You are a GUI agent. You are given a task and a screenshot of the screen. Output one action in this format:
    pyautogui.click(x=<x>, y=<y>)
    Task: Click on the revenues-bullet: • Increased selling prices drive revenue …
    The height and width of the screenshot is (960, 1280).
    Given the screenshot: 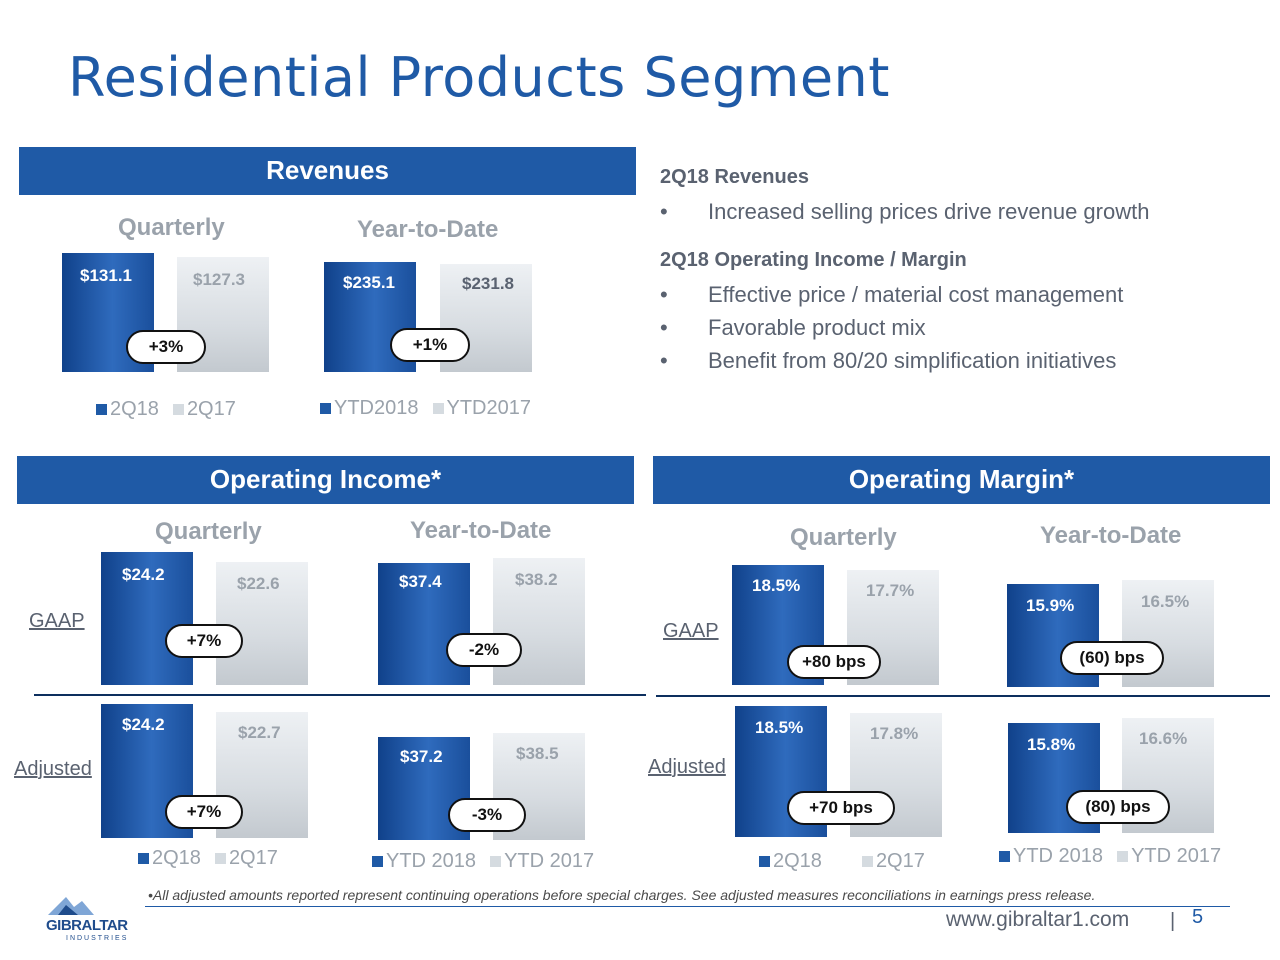 What is the action you would take?
    pyautogui.click(x=904, y=212)
    